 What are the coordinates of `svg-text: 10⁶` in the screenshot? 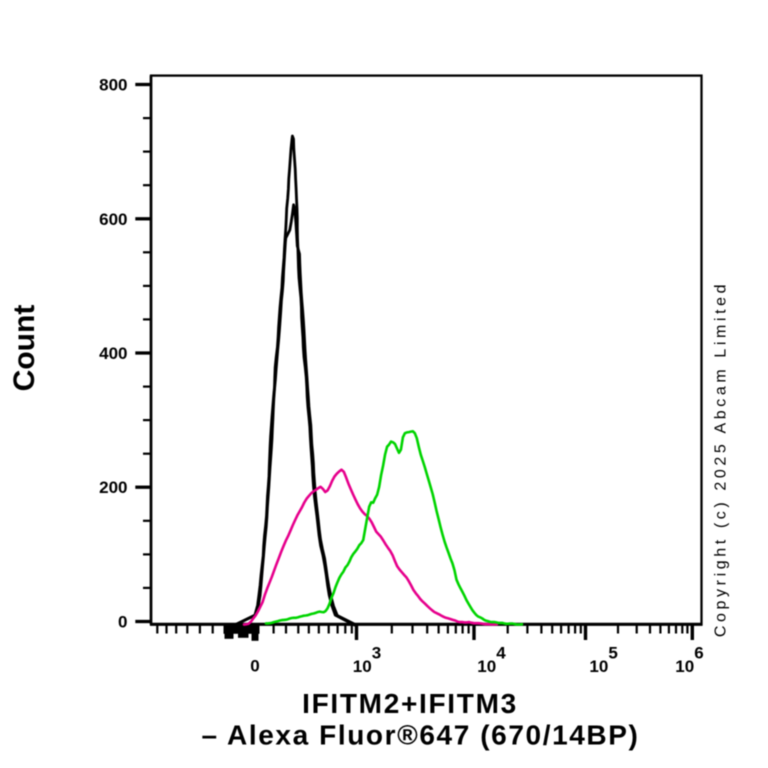 It's located at (689, 660).